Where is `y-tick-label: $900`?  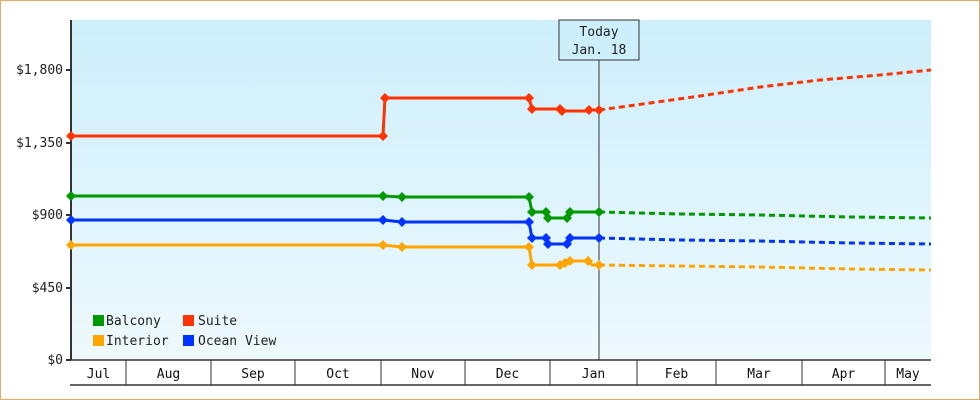
y-tick-label: $900 is located at coordinates (47, 215).